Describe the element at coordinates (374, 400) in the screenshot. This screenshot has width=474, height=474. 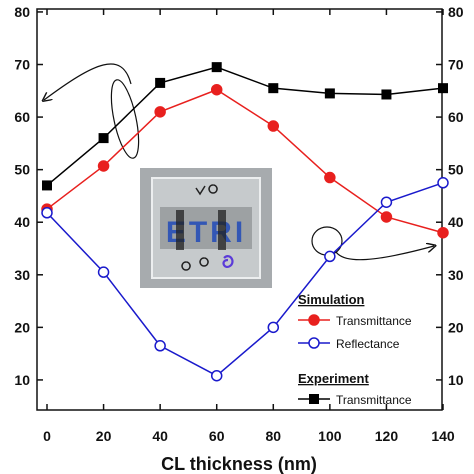
I see `legend-label-exp-transmittance: Transmittance` at that location.